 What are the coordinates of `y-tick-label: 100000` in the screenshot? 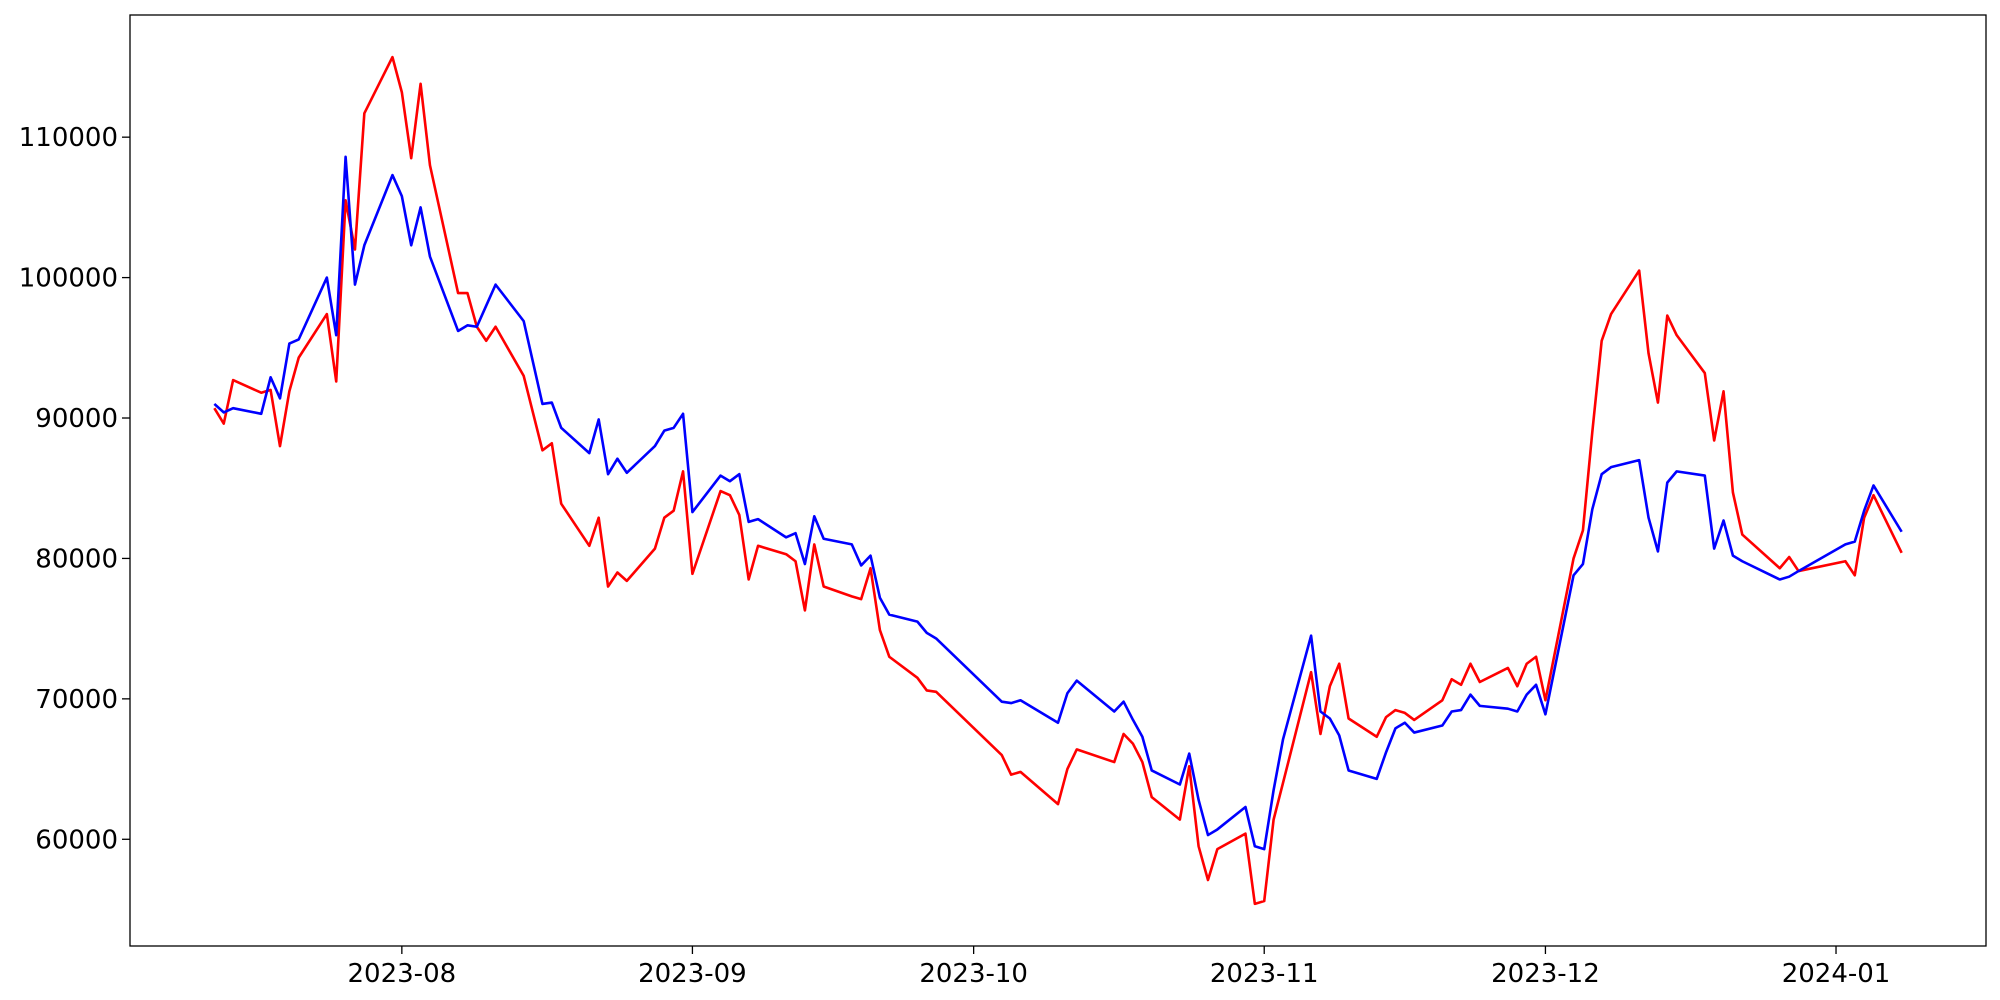 It's located at (68, 279).